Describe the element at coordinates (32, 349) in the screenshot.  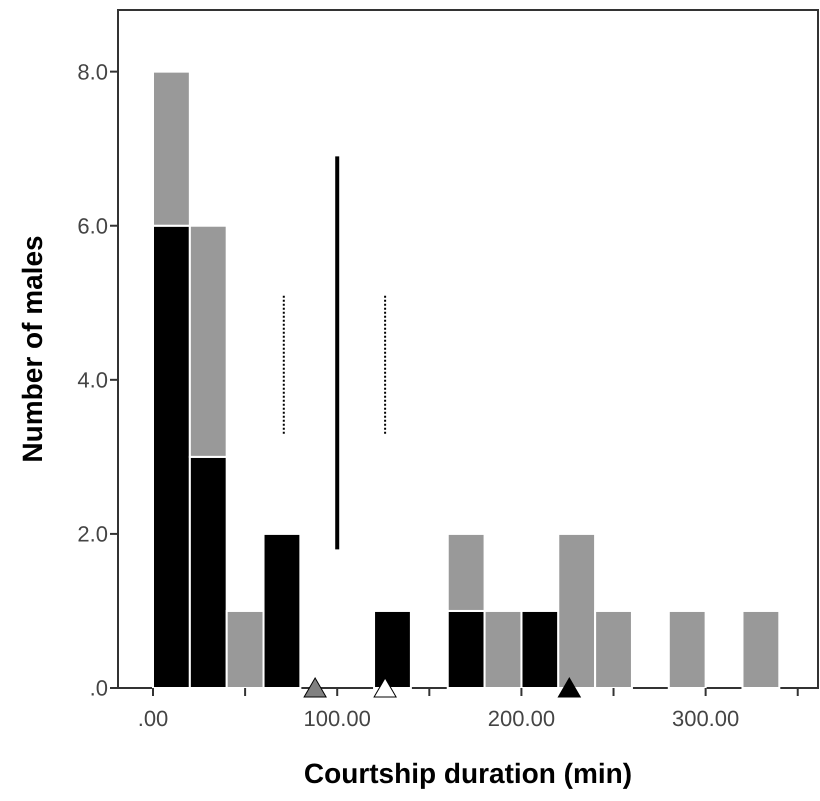
I see `y-axis-title: Number of males` at that location.